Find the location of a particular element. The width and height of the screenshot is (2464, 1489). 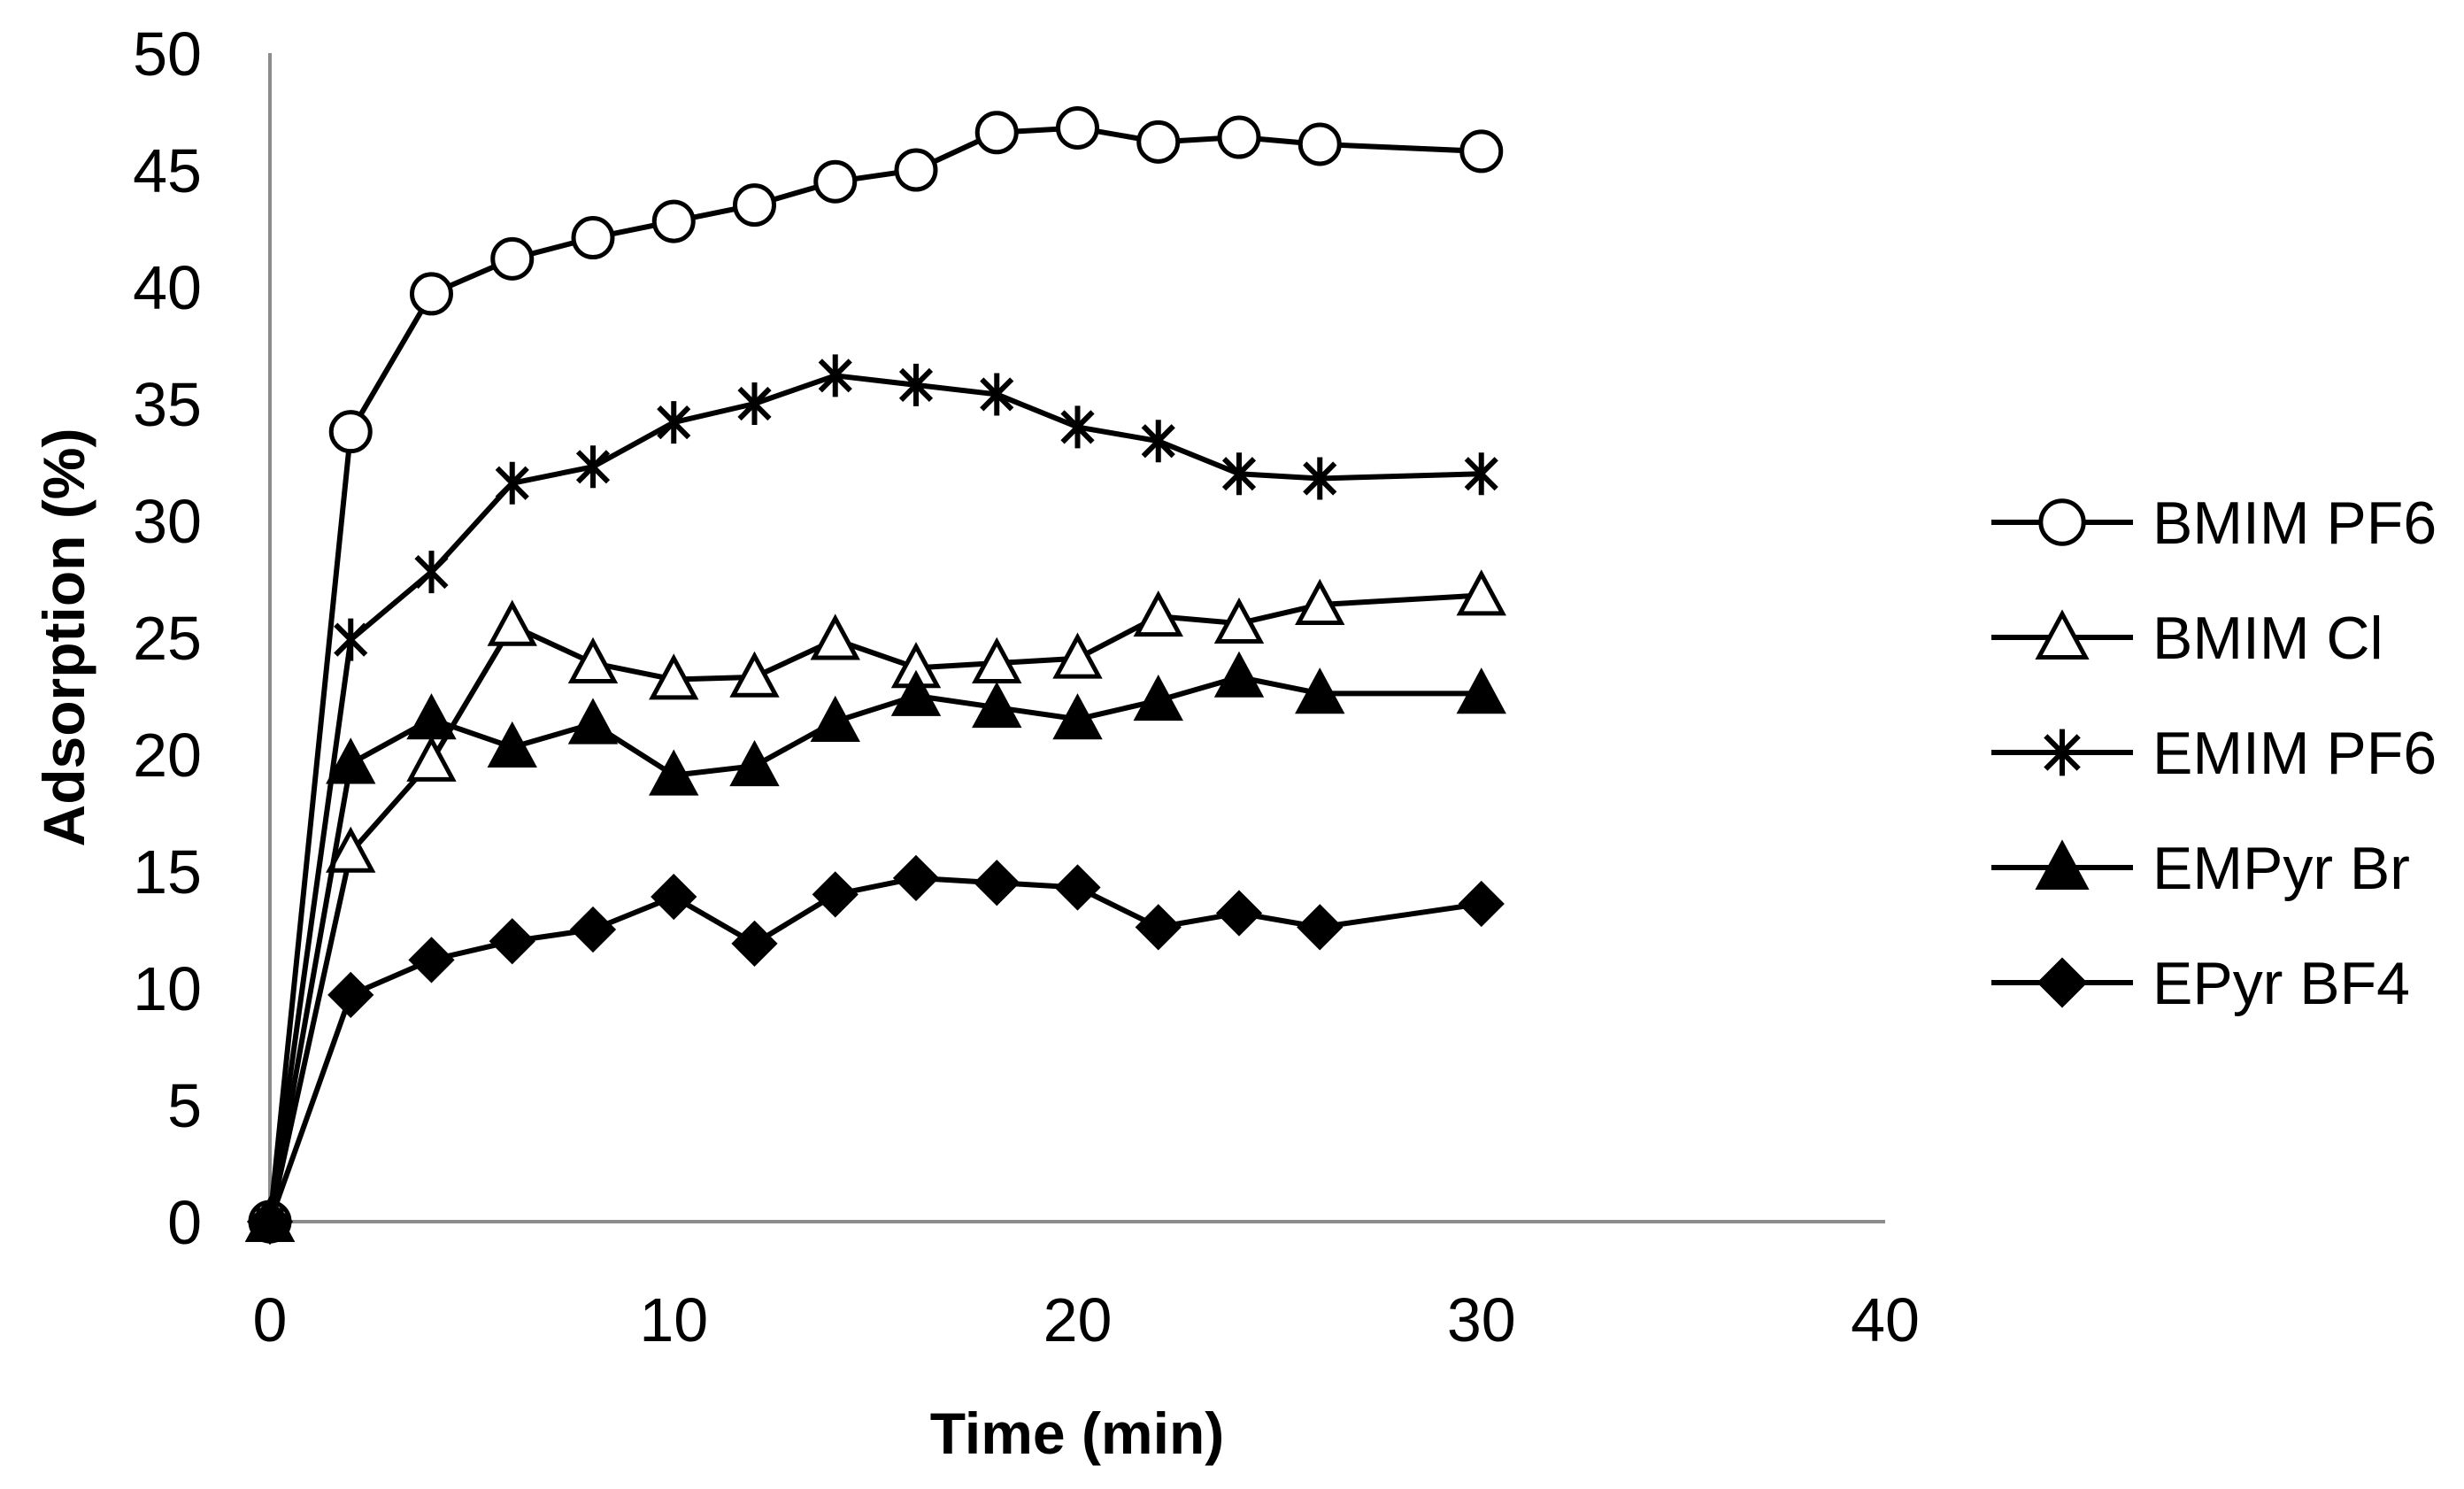

y-tick-label: 50 is located at coordinates (168, 54).